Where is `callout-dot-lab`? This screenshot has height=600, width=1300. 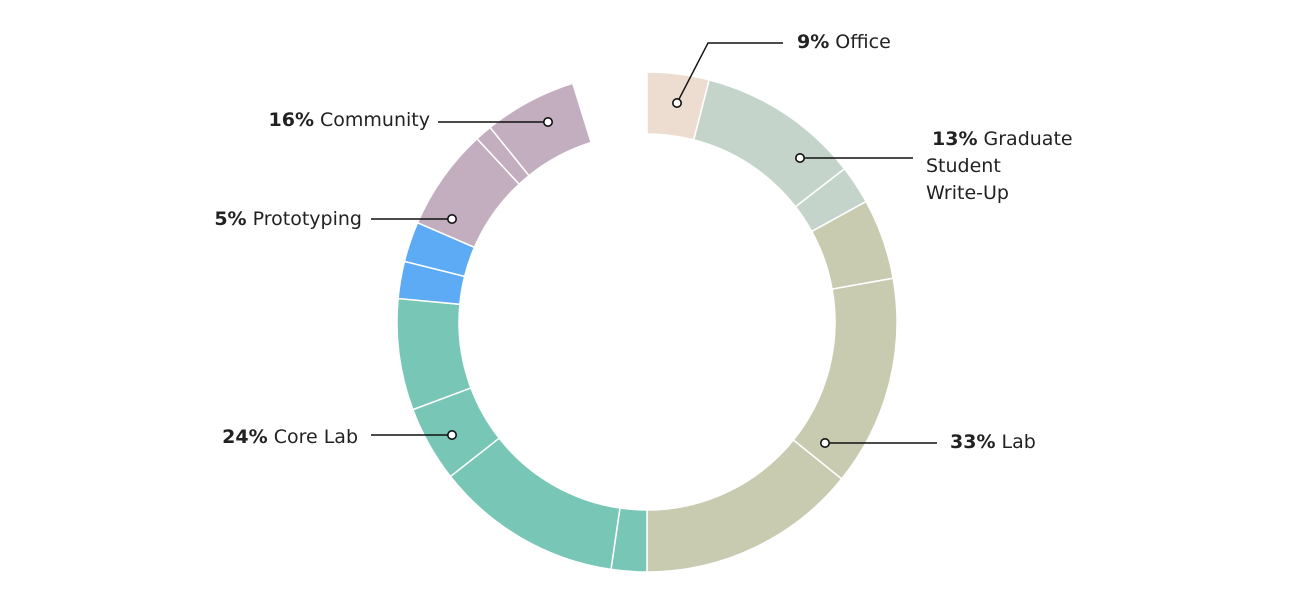
callout-dot-lab is located at coordinates (824, 442).